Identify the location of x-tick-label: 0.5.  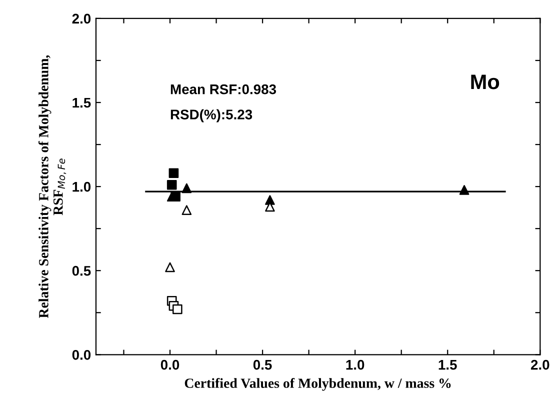
(262, 365).